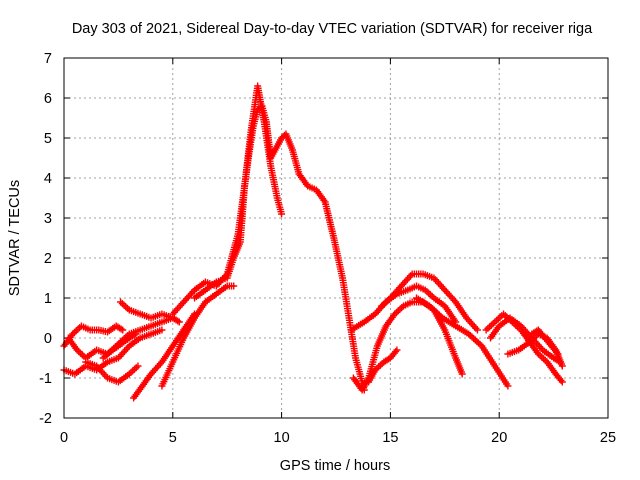  I want to click on series-sat-h, so click(198, 336).